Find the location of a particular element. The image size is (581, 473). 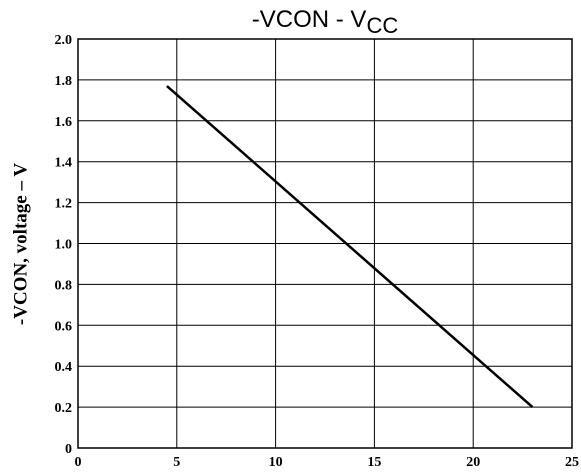

title-subscript: CC is located at coordinates (382, 25).